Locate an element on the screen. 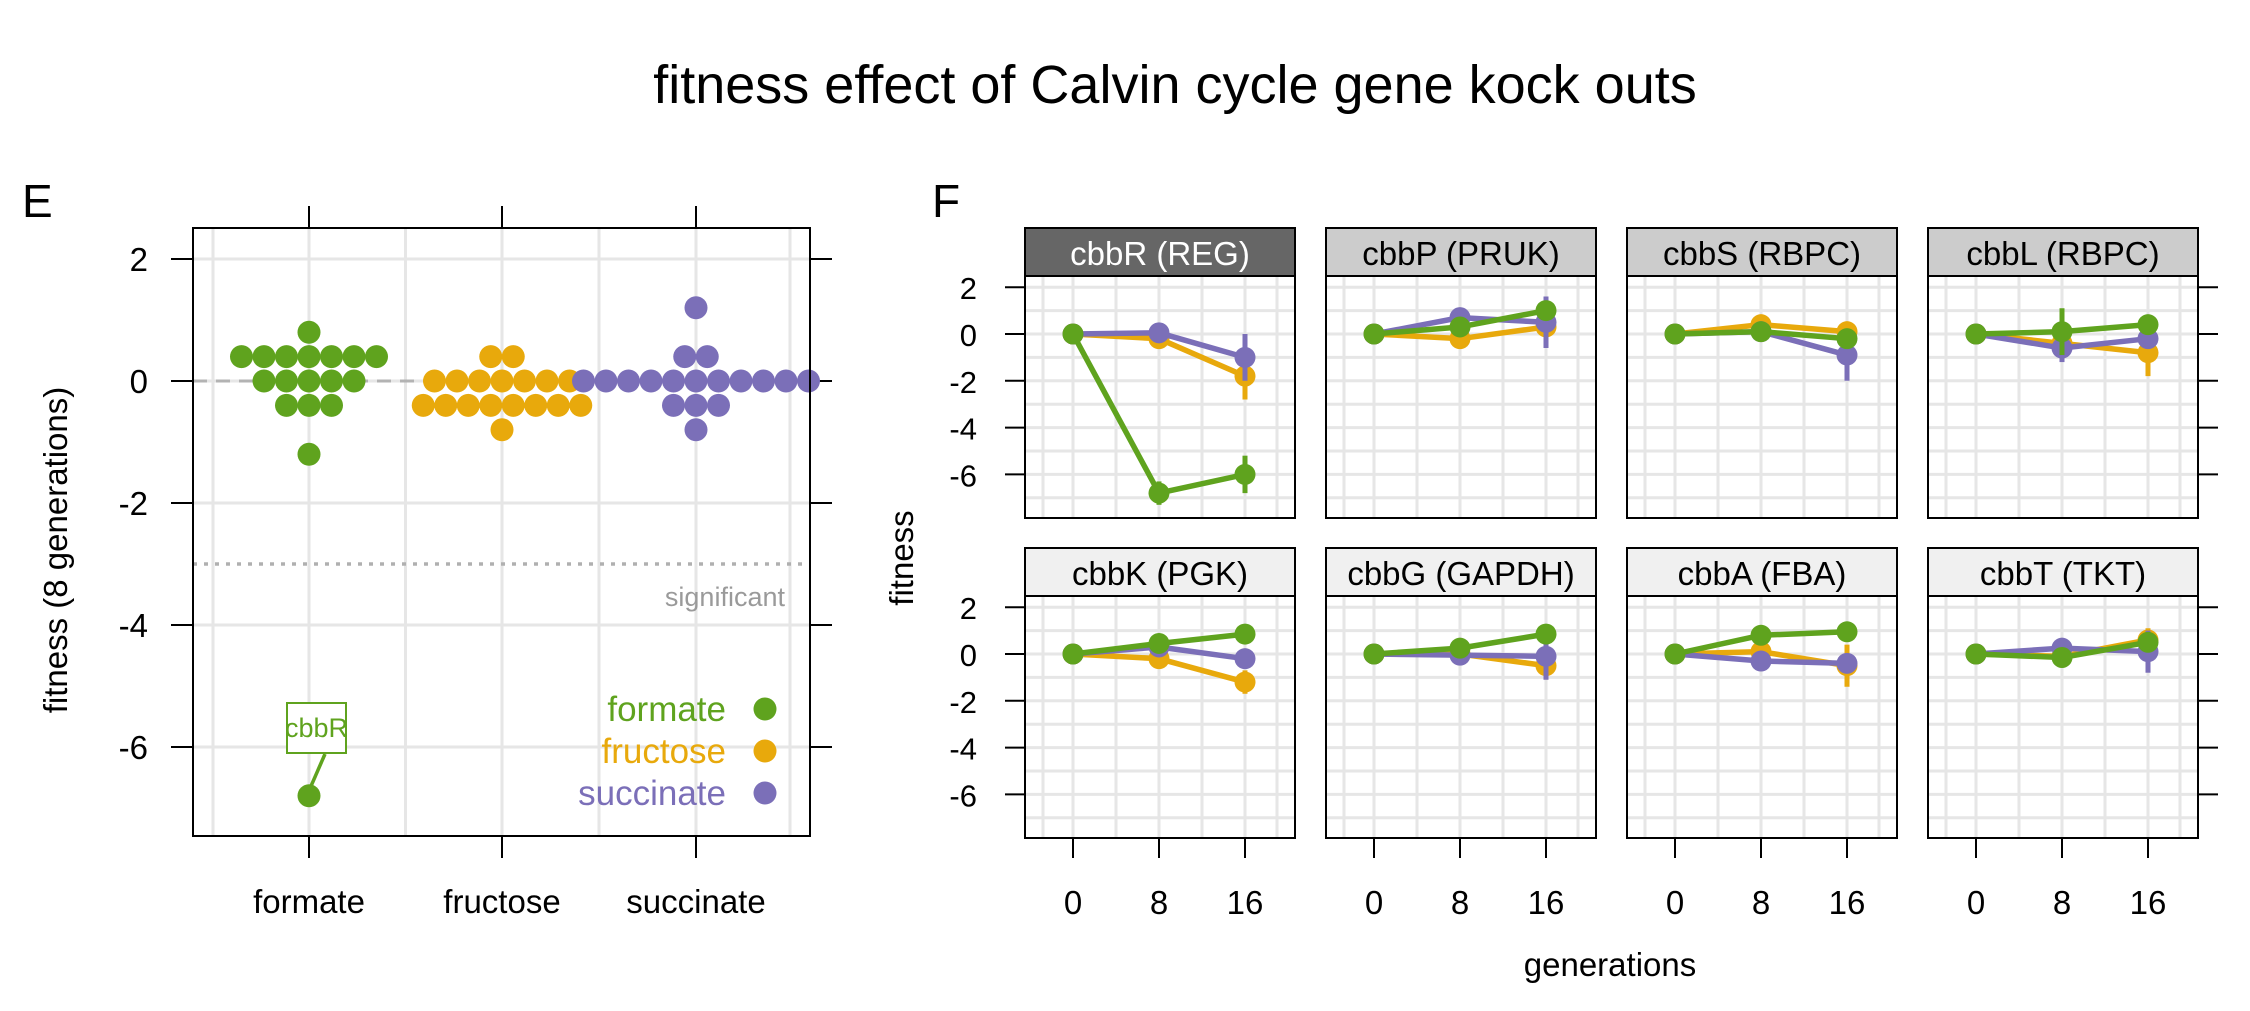 Image resolution: width=2250 pixels, height=1011 pixels. facet-cbbK: cbbK (PGK) 2 0 -2 -4 -6 0 8 16 is located at coordinates (1122, 734).